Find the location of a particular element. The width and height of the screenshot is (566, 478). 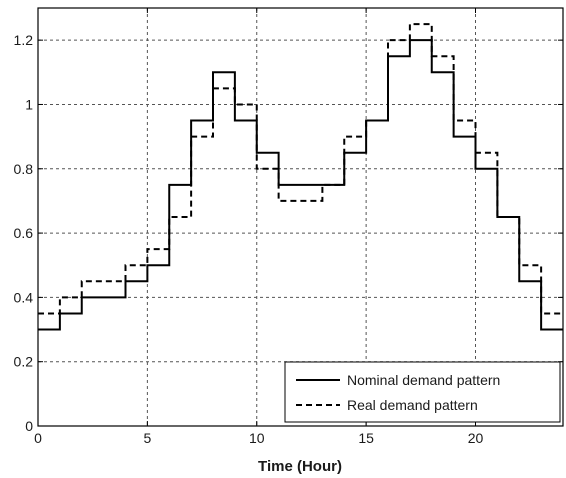

y-tick-label: 0 is located at coordinates (29, 426).